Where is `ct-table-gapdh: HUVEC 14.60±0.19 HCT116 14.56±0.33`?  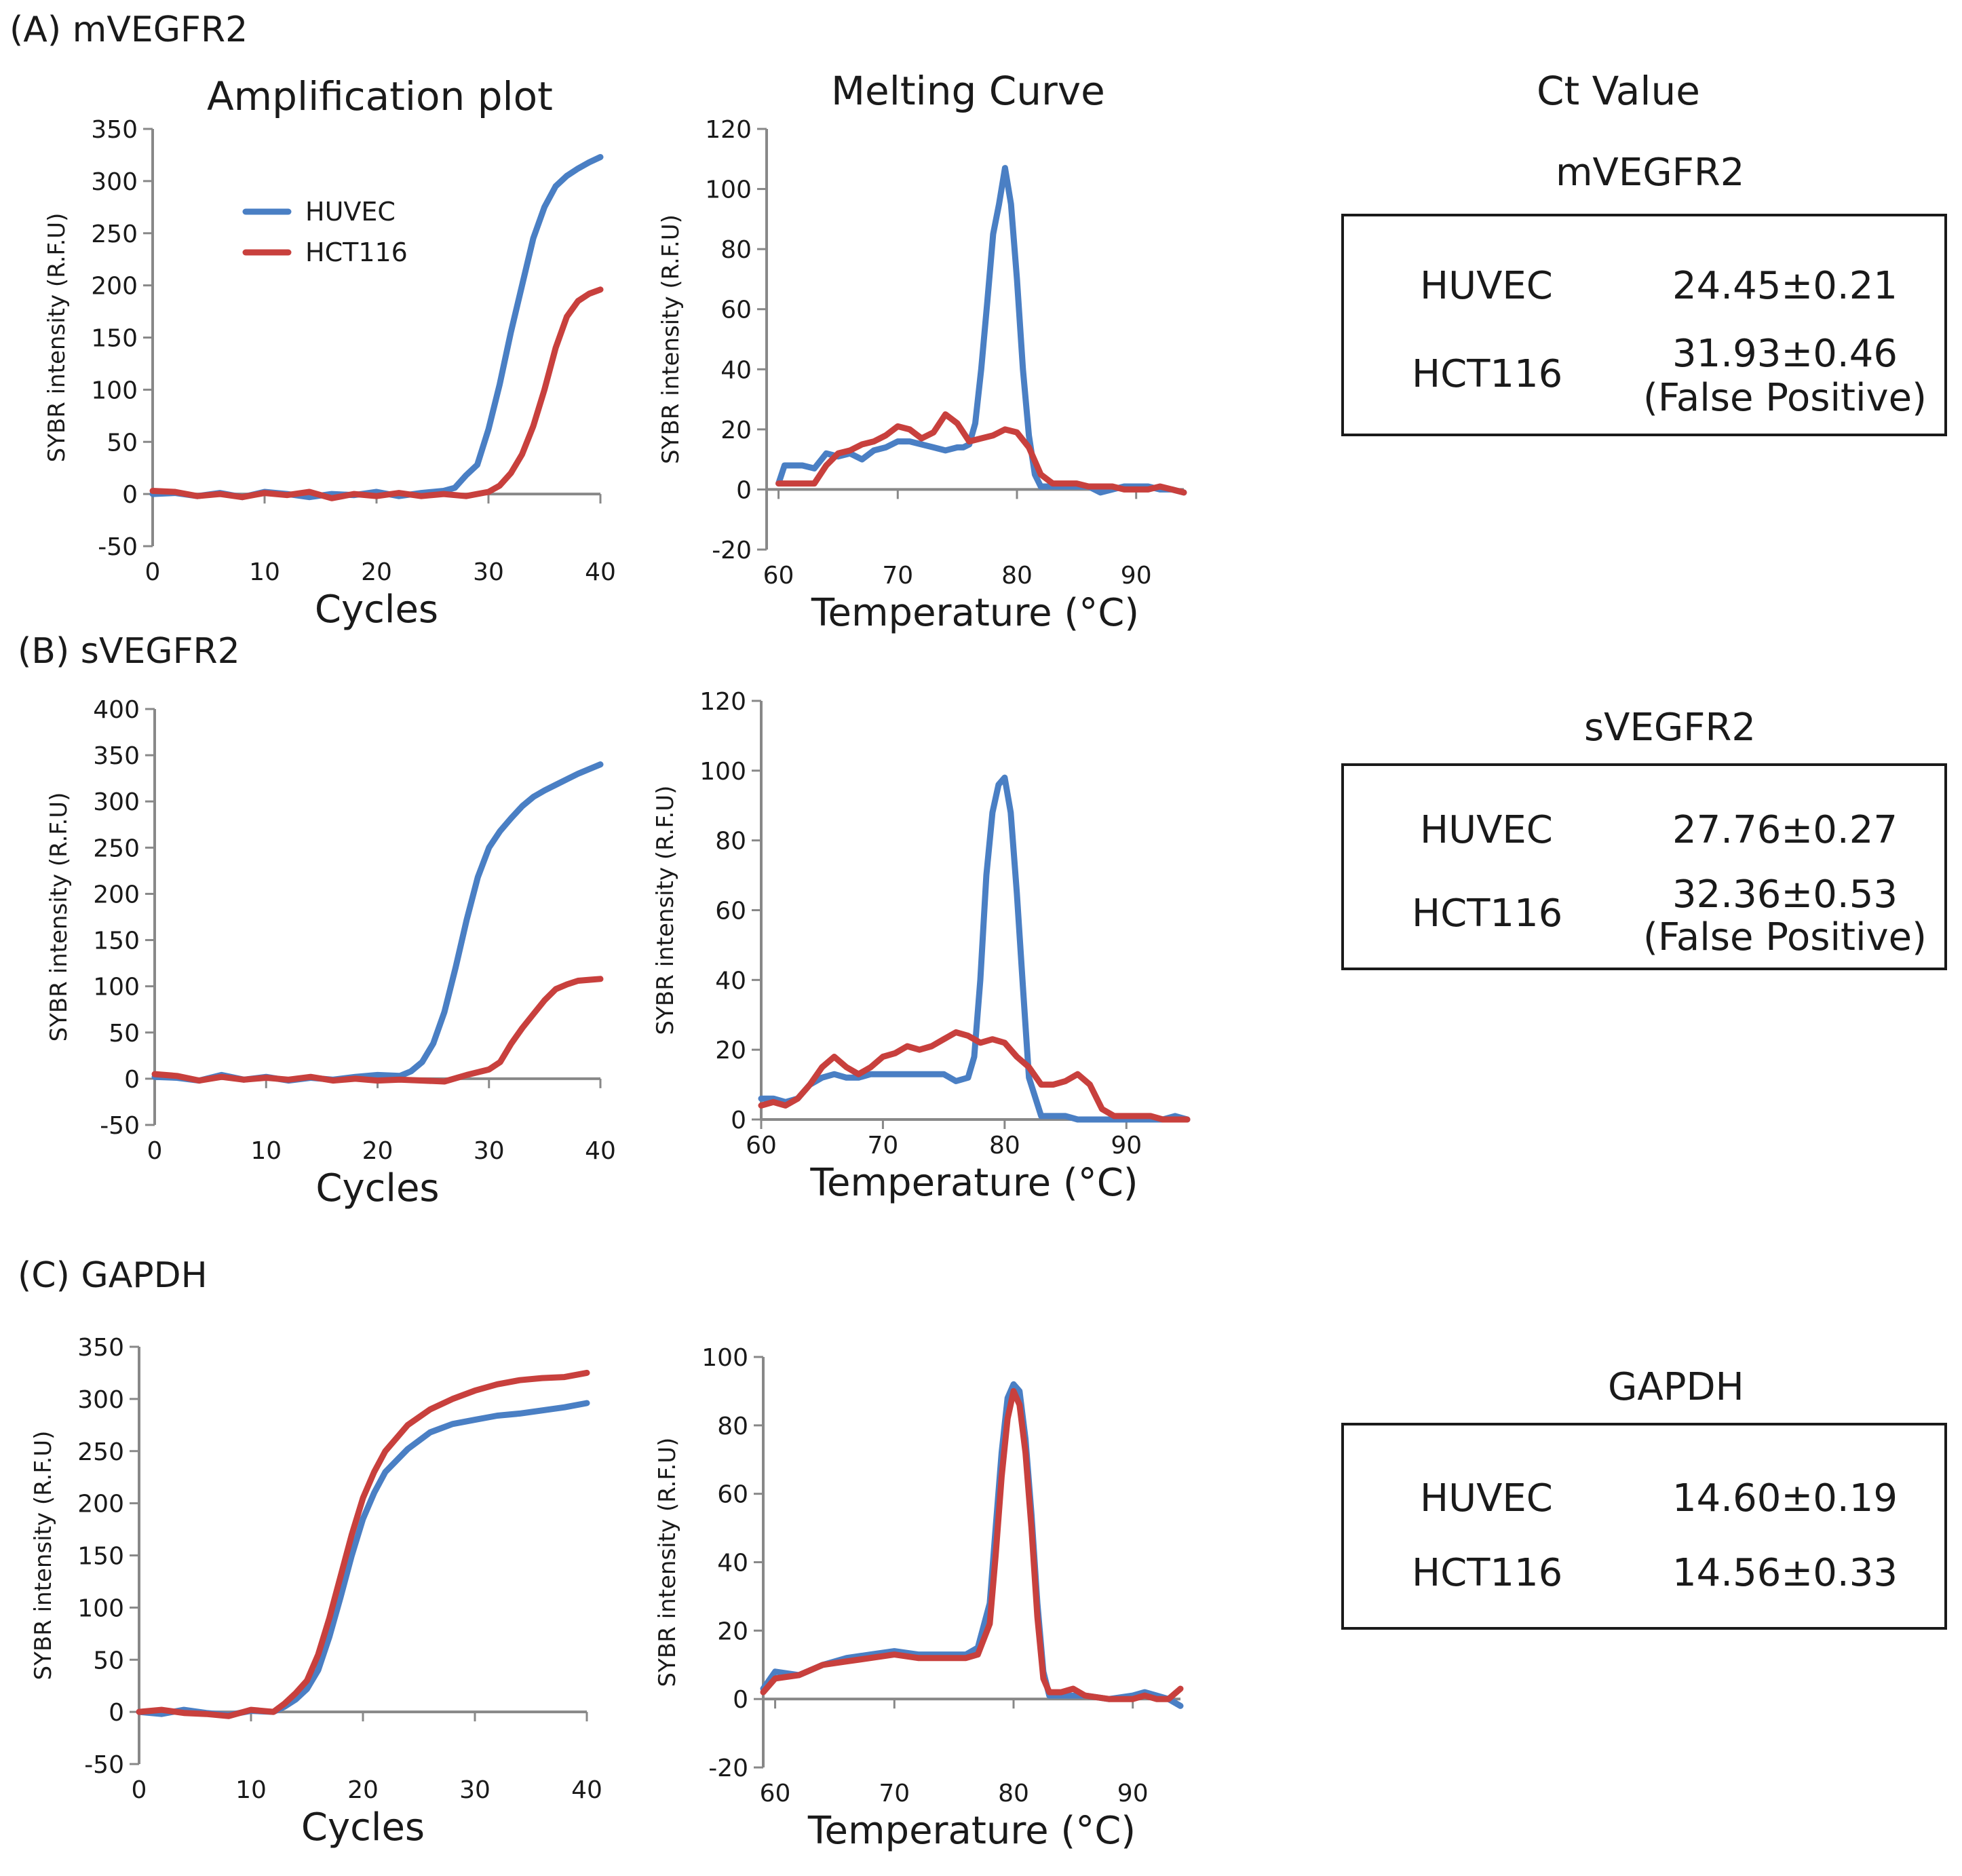
ct-table-gapdh: HUVEC 14.60±0.19 HCT116 14.56±0.33 is located at coordinates (1644, 1526).